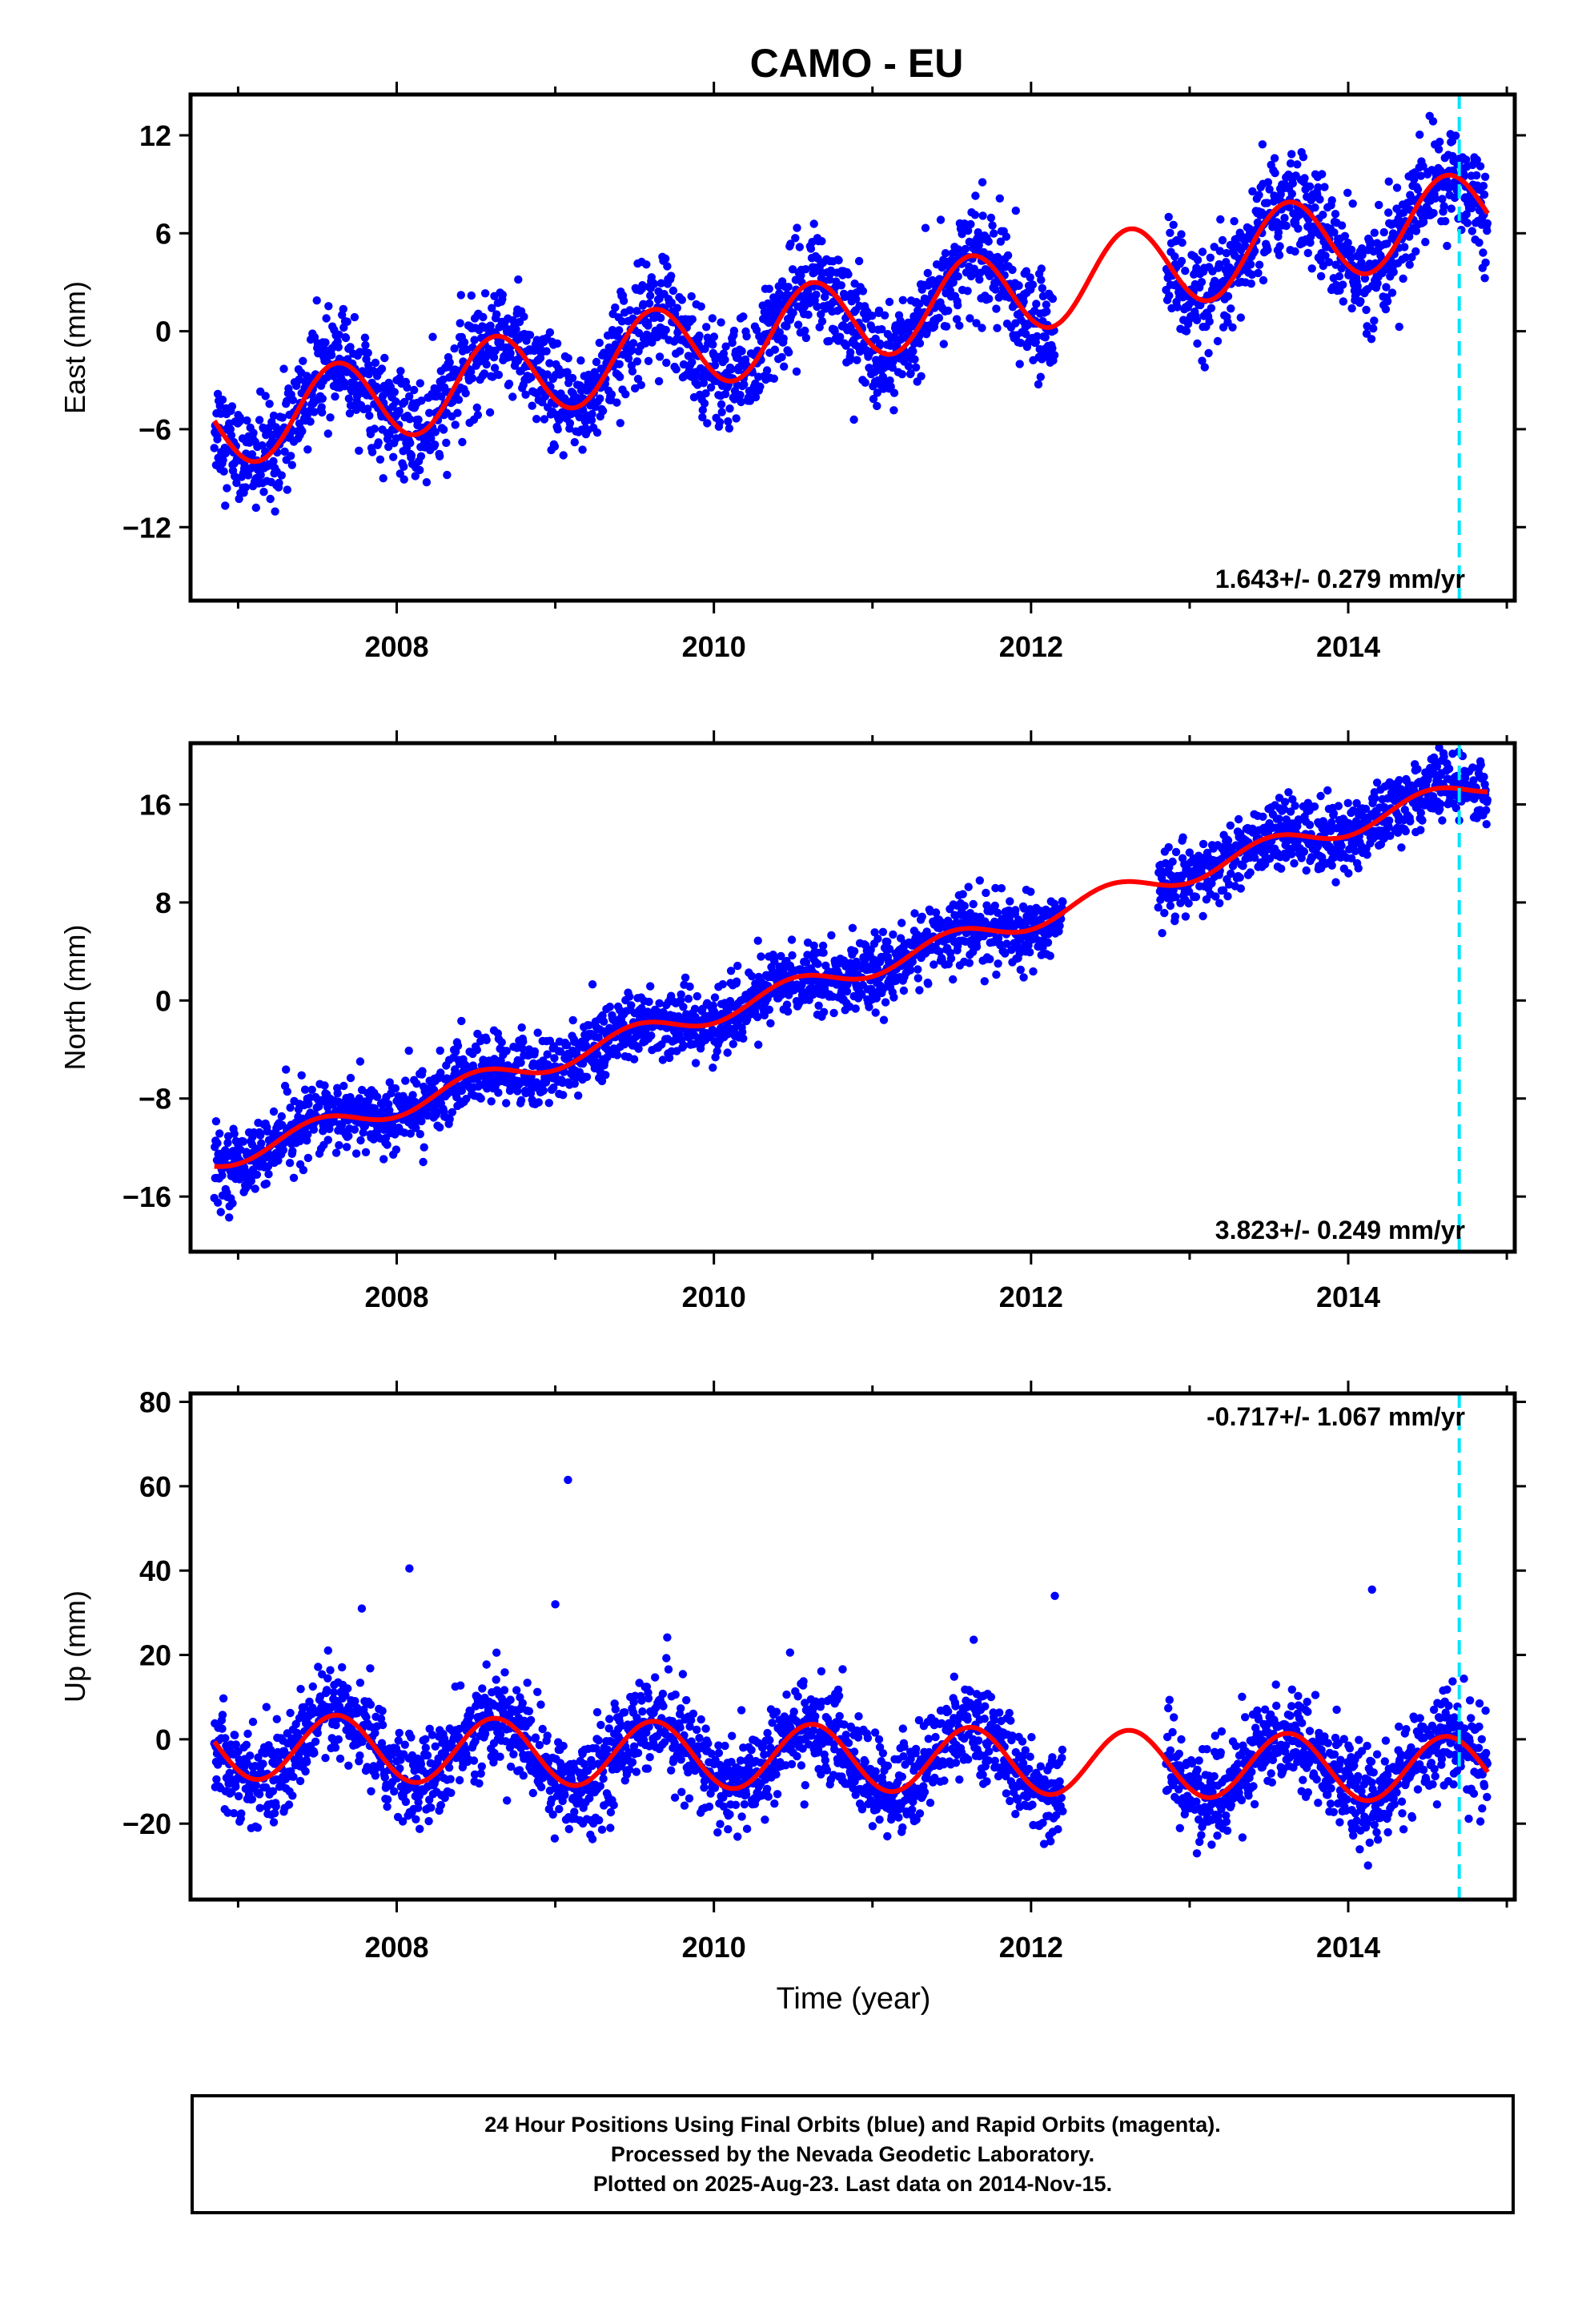  What do you see at coordinates (851, 318) in the screenshot?
I see `model-fit-curve` at bounding box center [851, 318].